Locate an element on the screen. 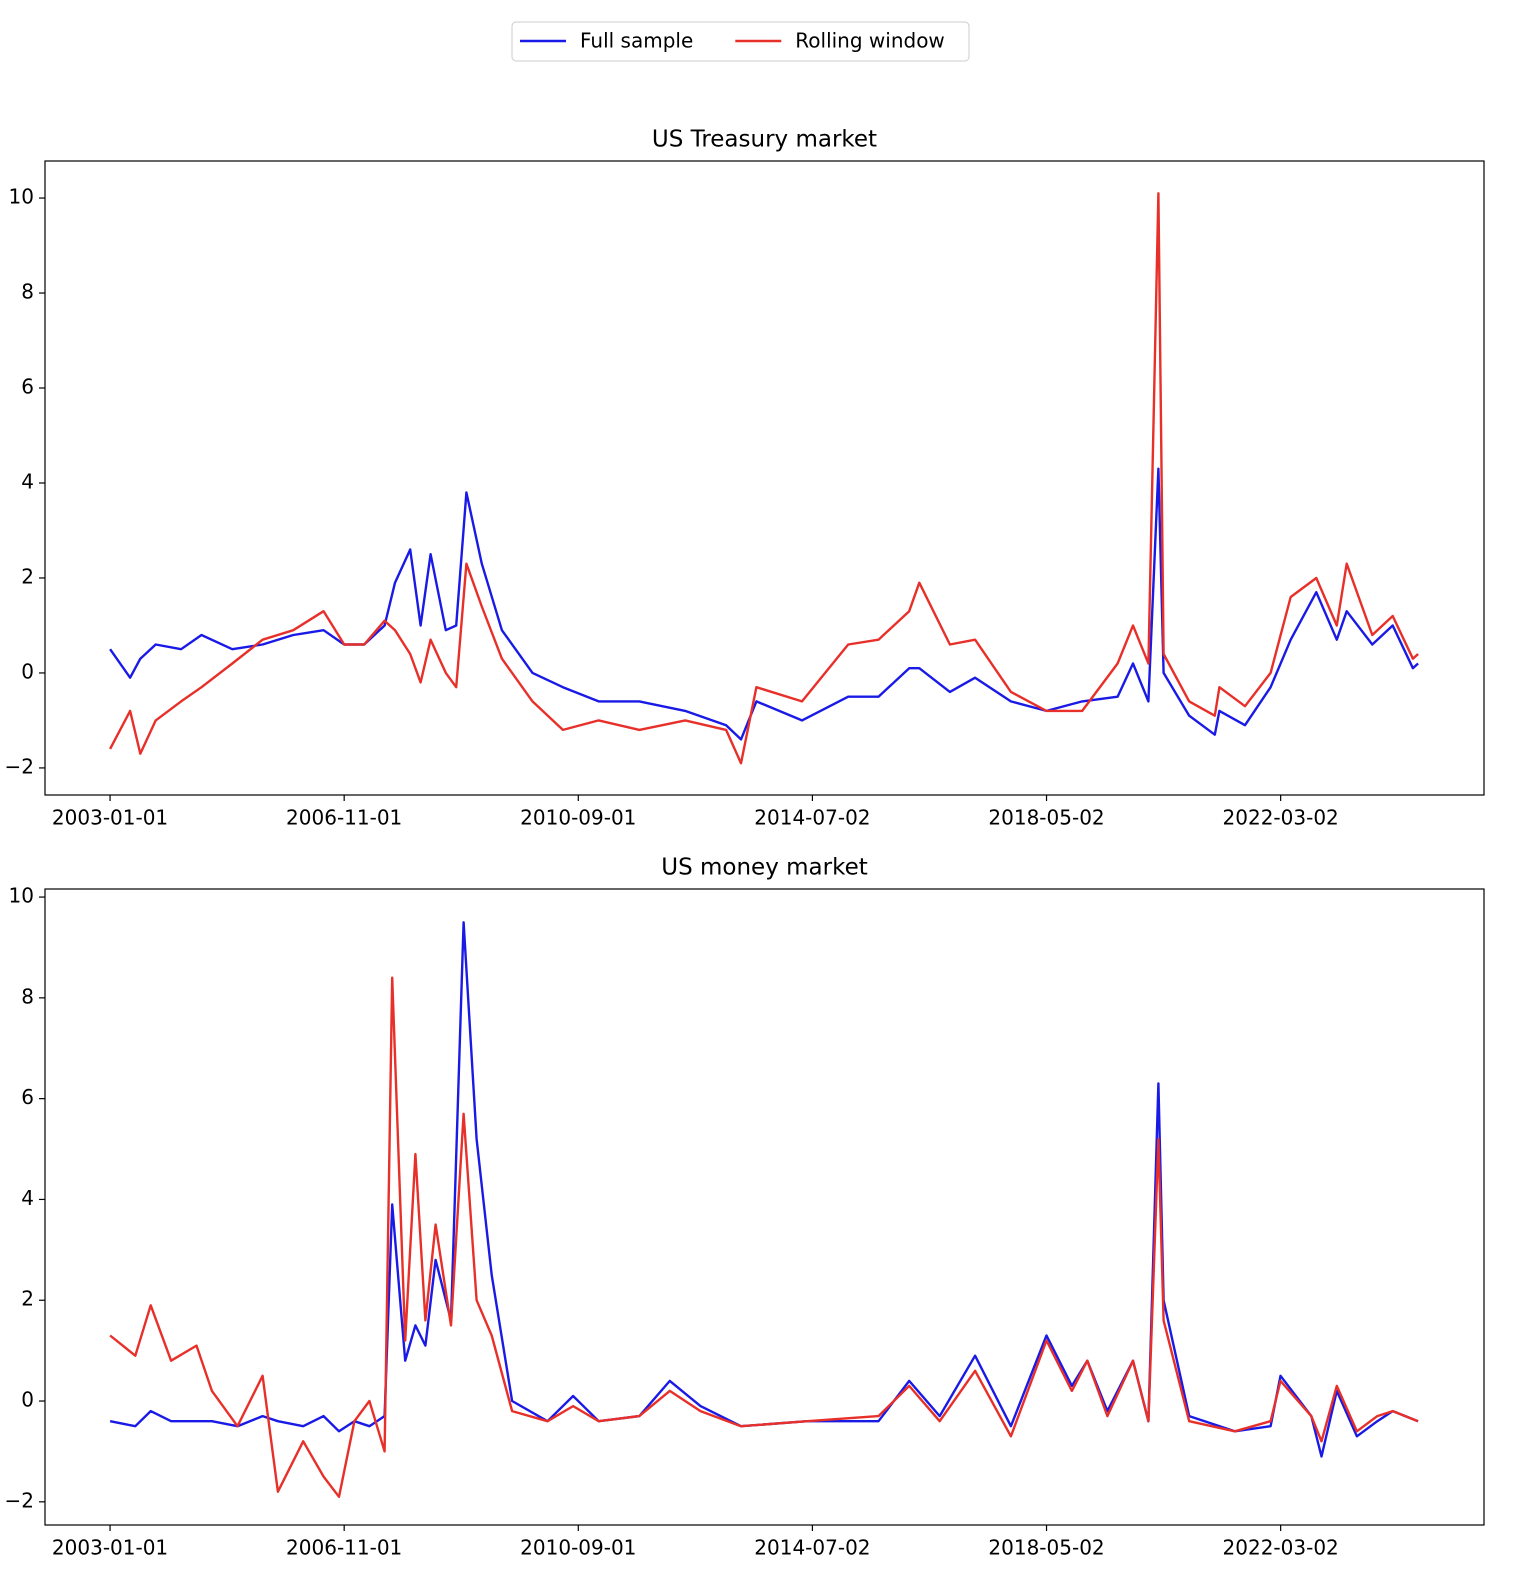  chart-title: US Treasury market is located at coordinates (764, 140).